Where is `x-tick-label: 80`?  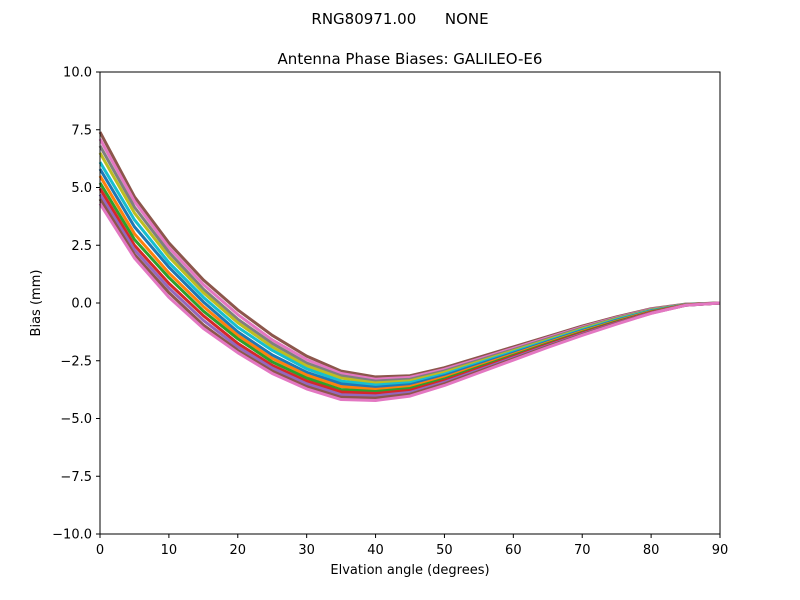
x-tick-label: 80 is located at coordinates (651, 550).